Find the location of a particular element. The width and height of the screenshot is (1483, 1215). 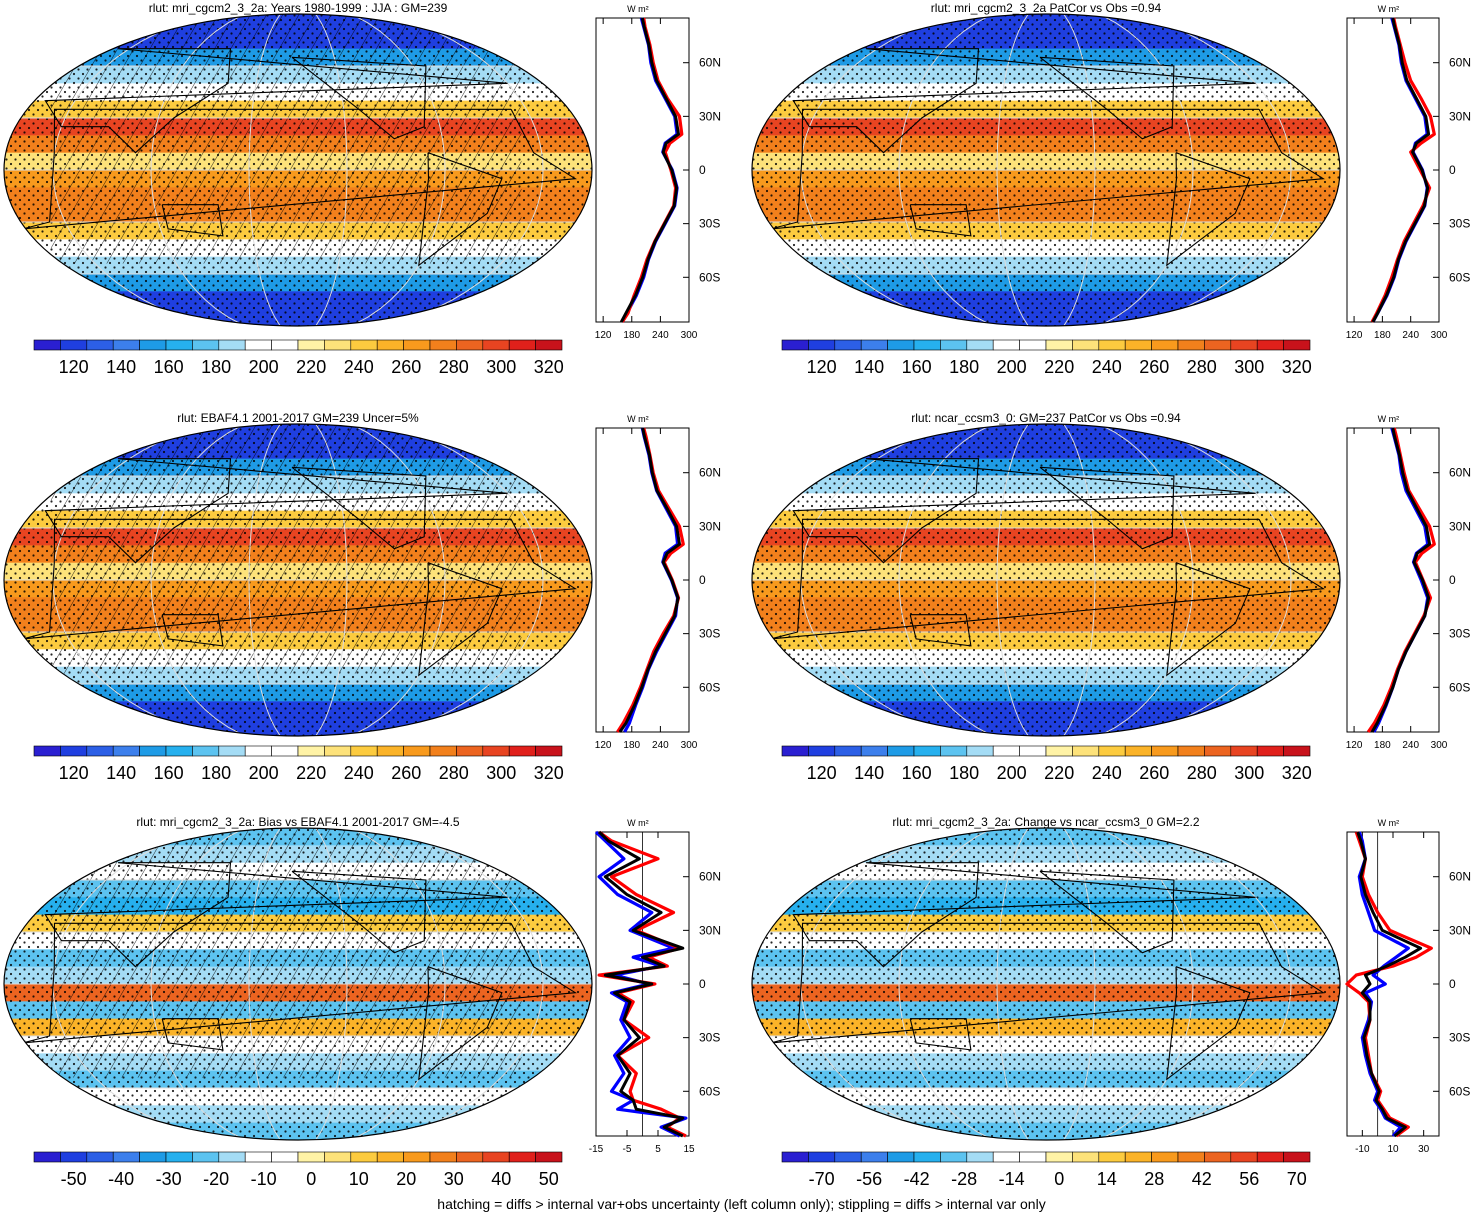

colorbar-label: 0 is located at coordinates (311, 1179).